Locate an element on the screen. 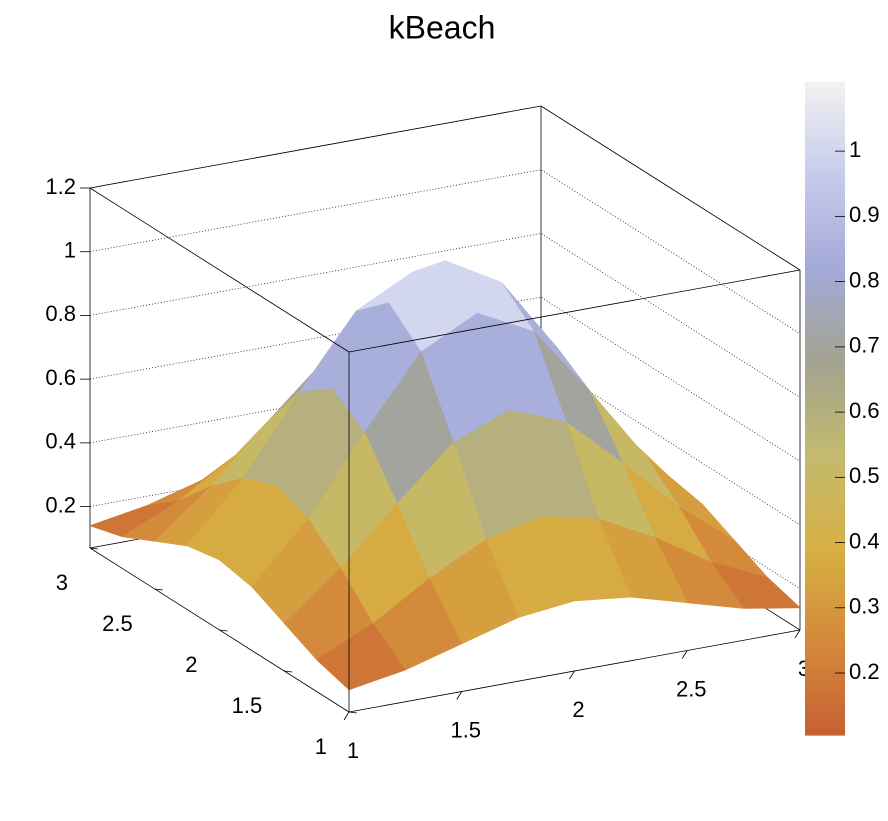  x-tick-label: 1 is located at coordinates (353, 750).